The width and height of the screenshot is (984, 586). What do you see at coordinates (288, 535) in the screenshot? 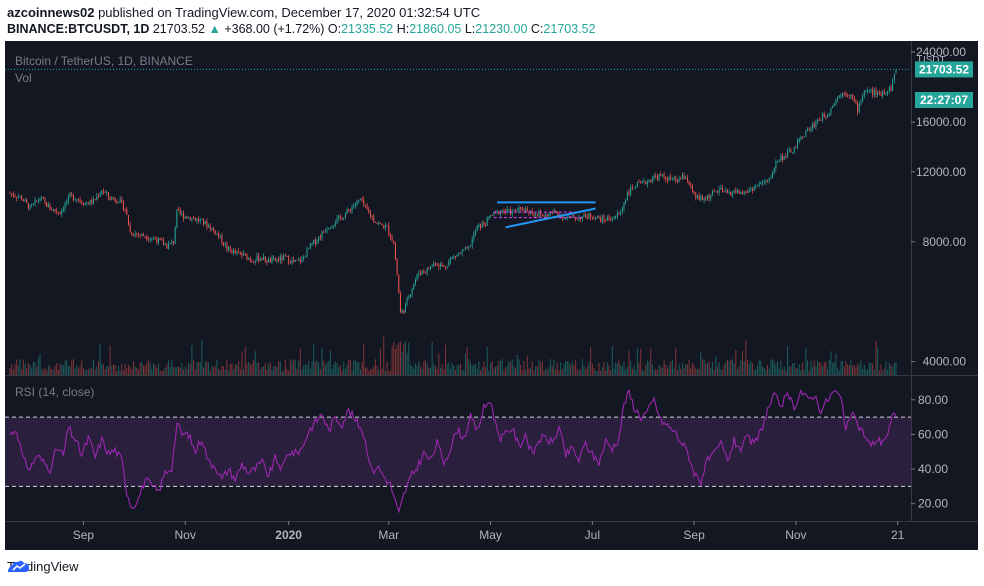
I see `time-tick-label: 2020` at bounding box center [288, 535].